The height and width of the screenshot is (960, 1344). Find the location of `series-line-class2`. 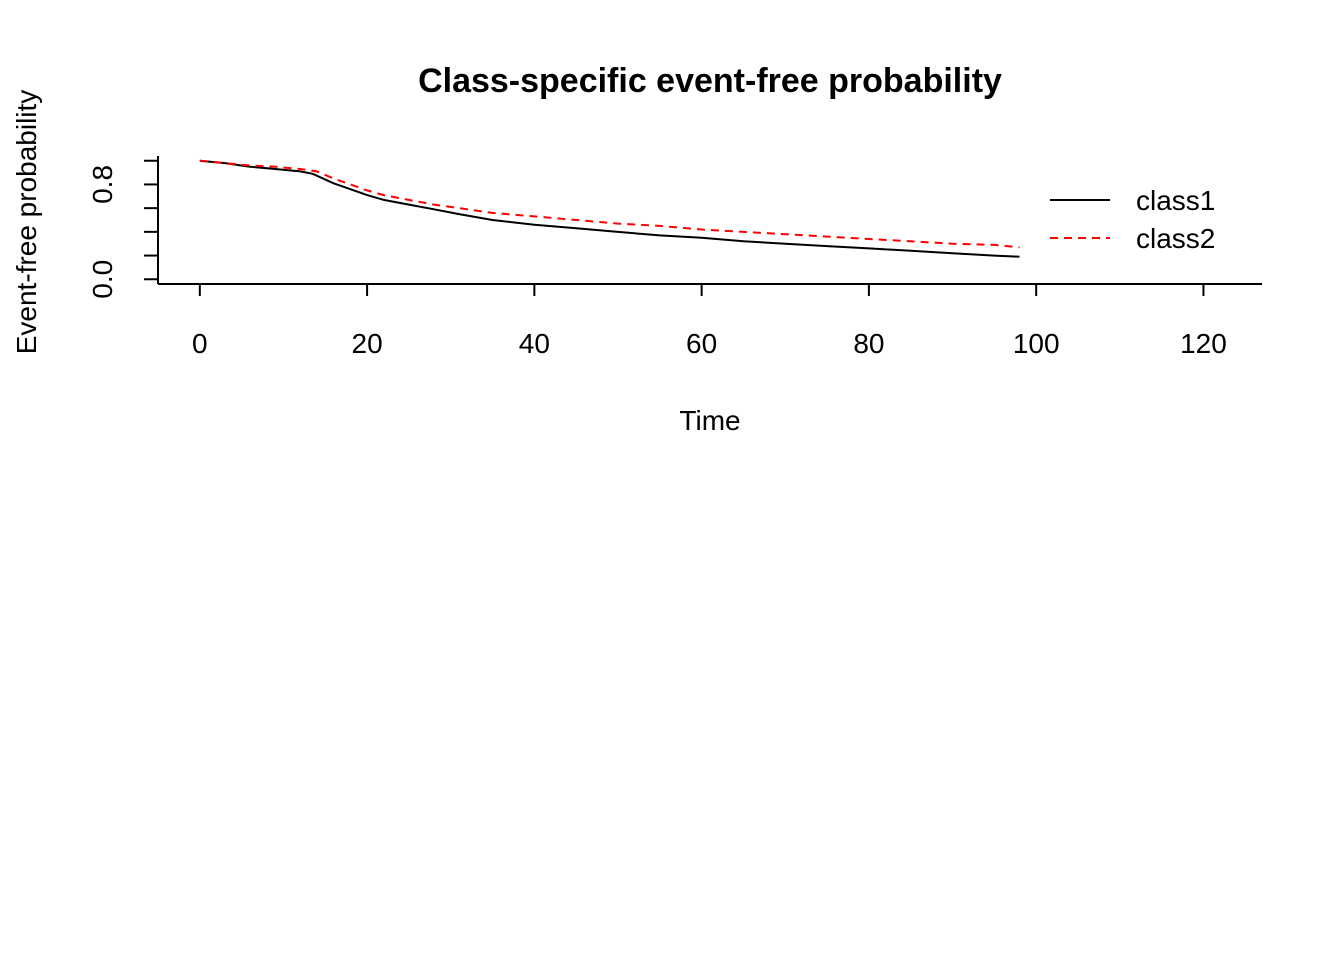

series-line-class2 is located at coordinates (609, 204).